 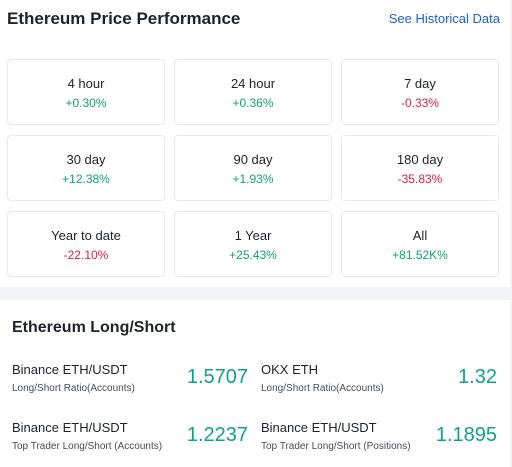 What do you see at coordinates (336, 446) in the screenshot?
I see `ratio-type: Top Trader Long/Short (Positions)` at bounding box center [336, 446].